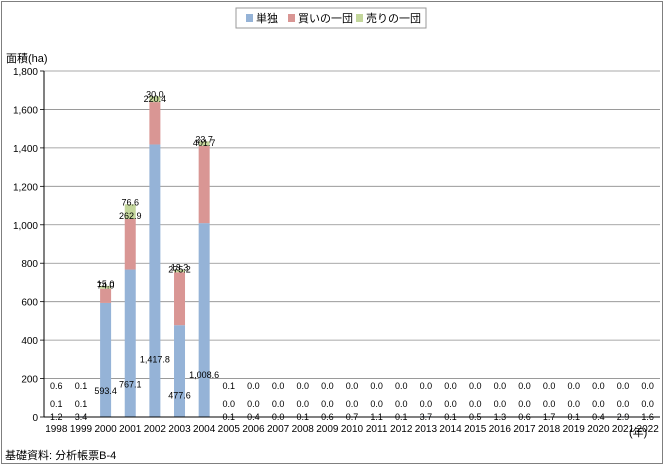 The height and width of the screenshot is (465, 664). I want to click on data-label-buy-group-2010: 0.0, so click(352, 404).